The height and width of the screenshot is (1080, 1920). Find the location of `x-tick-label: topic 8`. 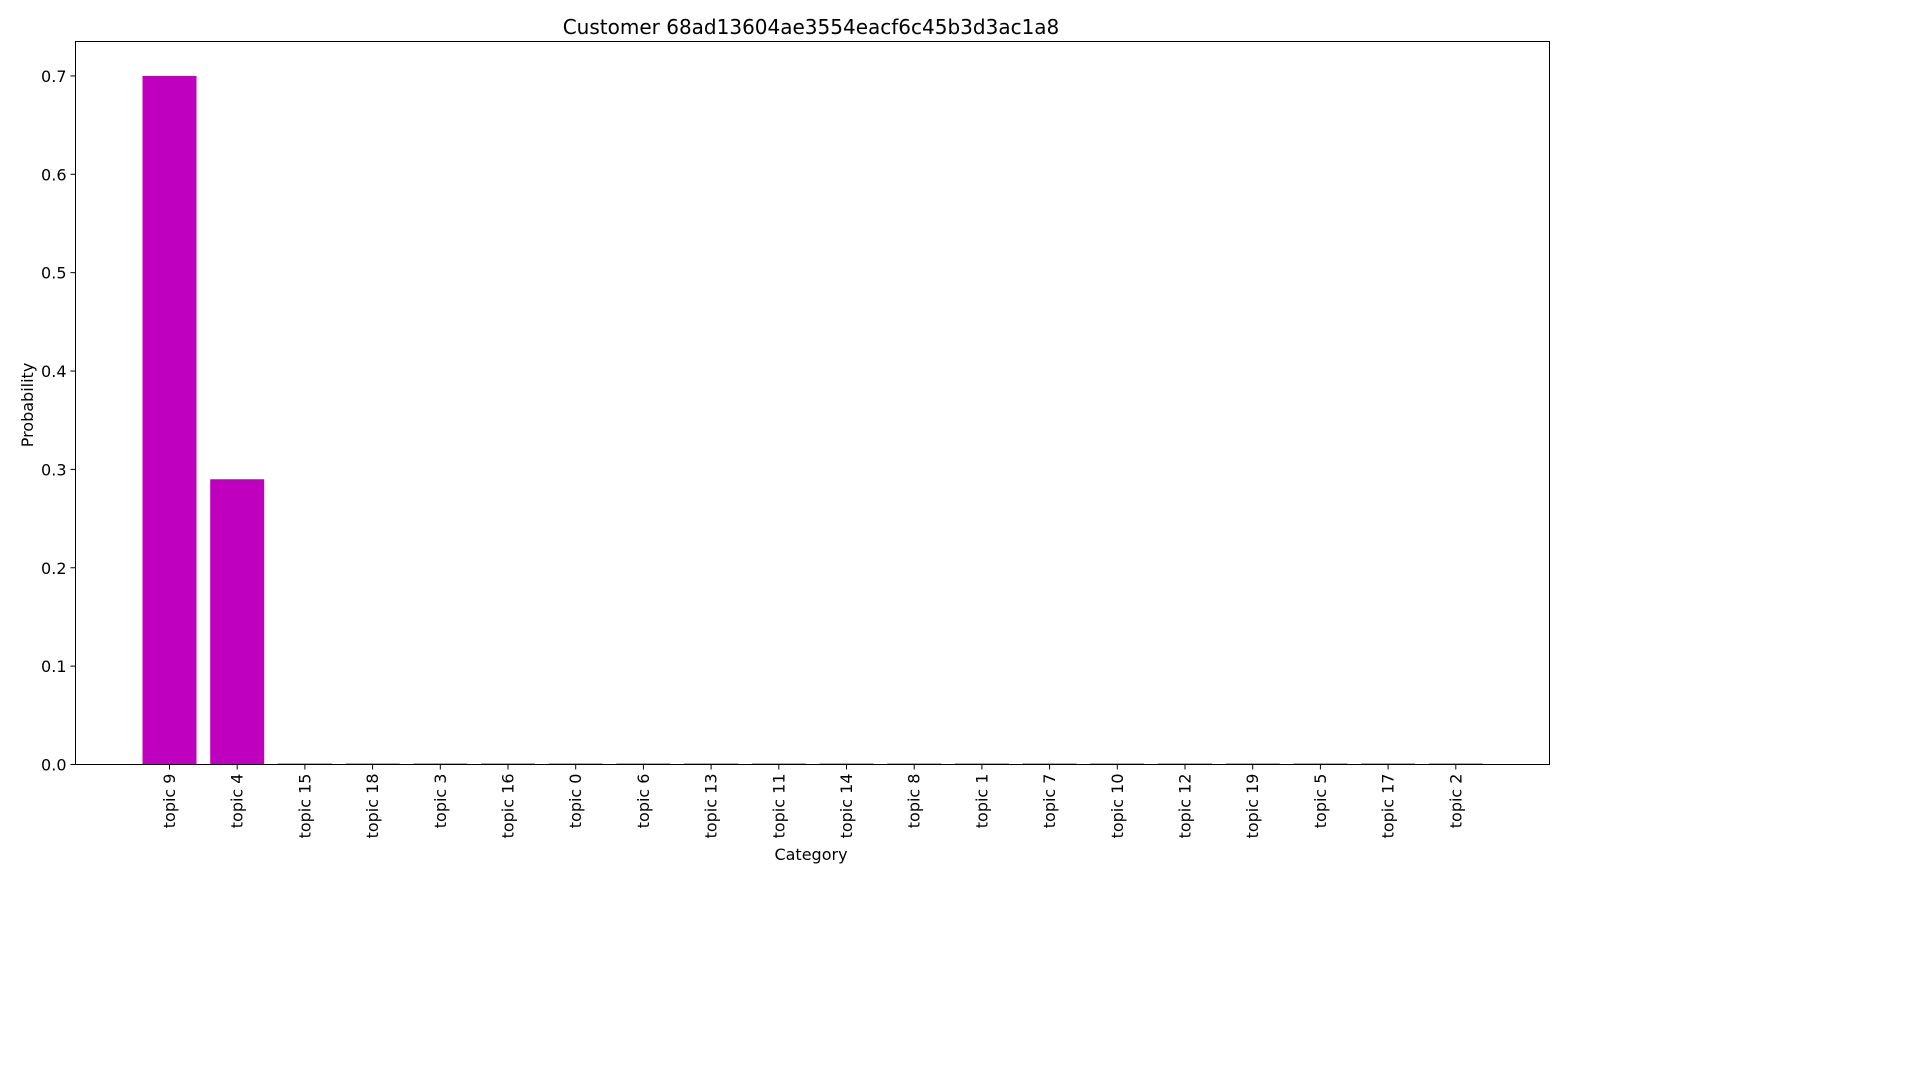

x-tick-label: topic 8 is located at coordinates (914, 801).